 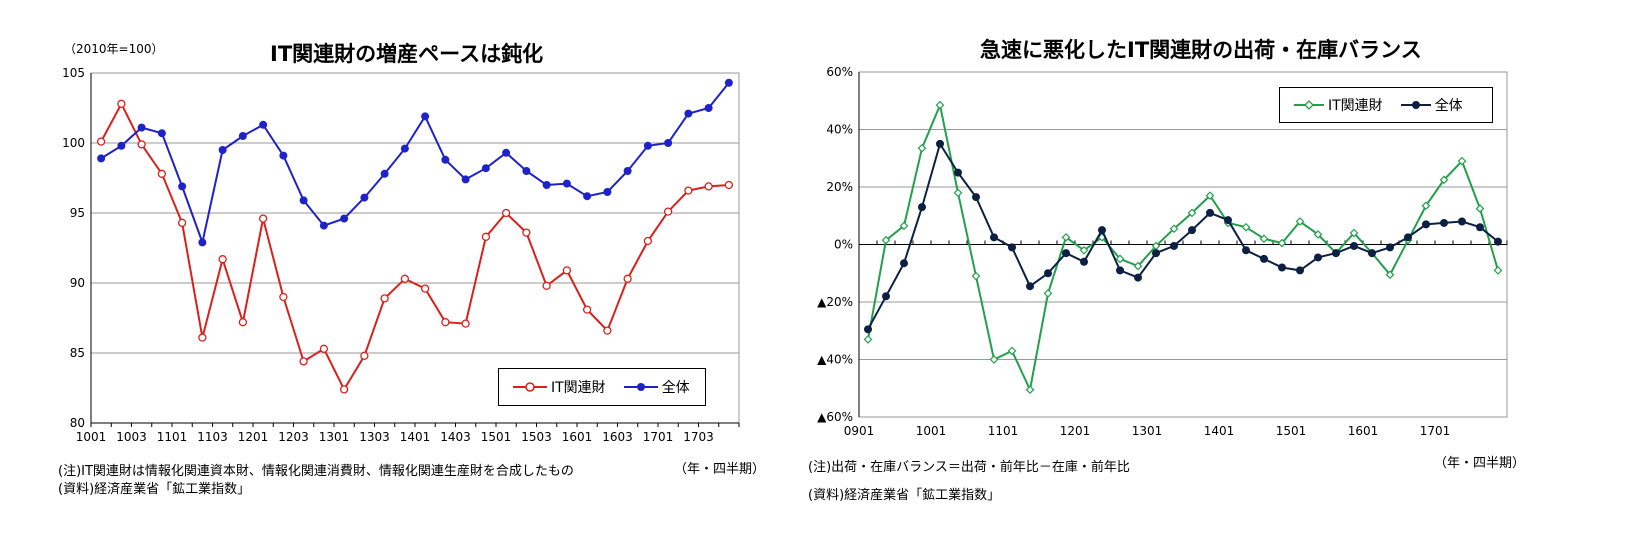 What do you see at coordinates (91, 437) in the screenshot?
I see `x-tick-label: 1001` at bounding box center [91, 437].